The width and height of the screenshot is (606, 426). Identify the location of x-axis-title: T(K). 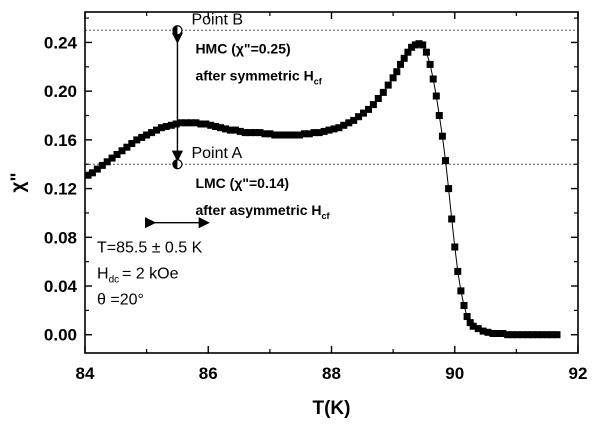
(332, 408).